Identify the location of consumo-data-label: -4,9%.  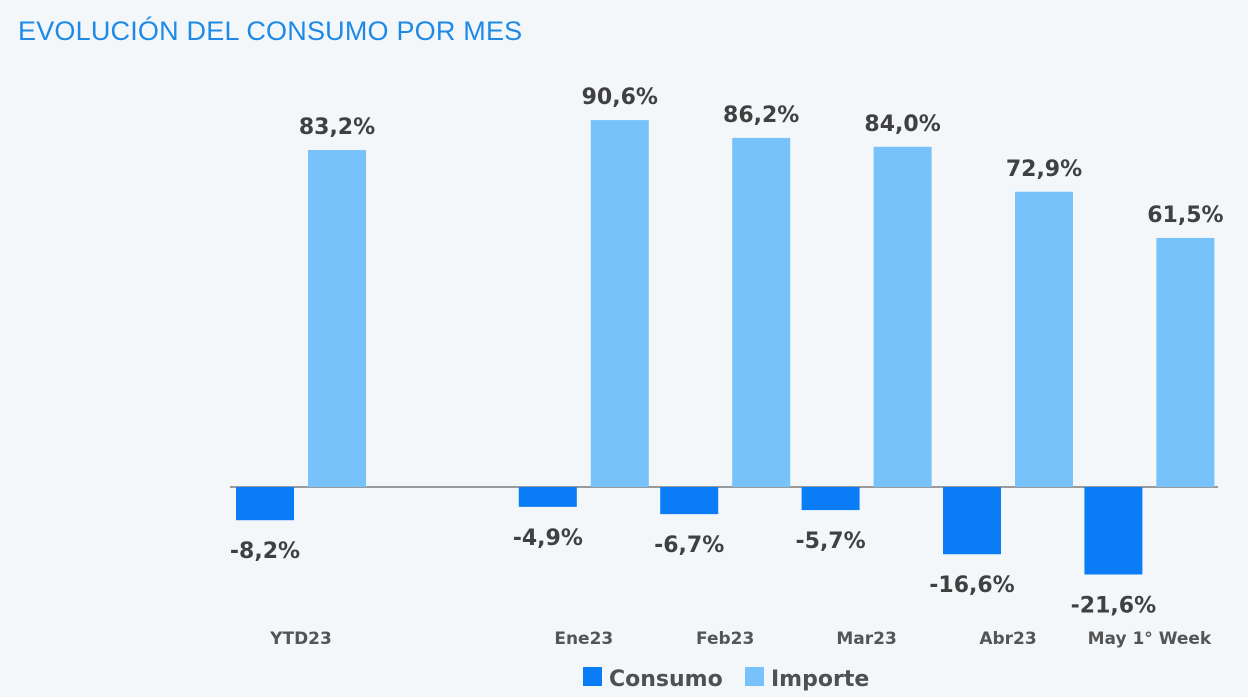
(548, 538).